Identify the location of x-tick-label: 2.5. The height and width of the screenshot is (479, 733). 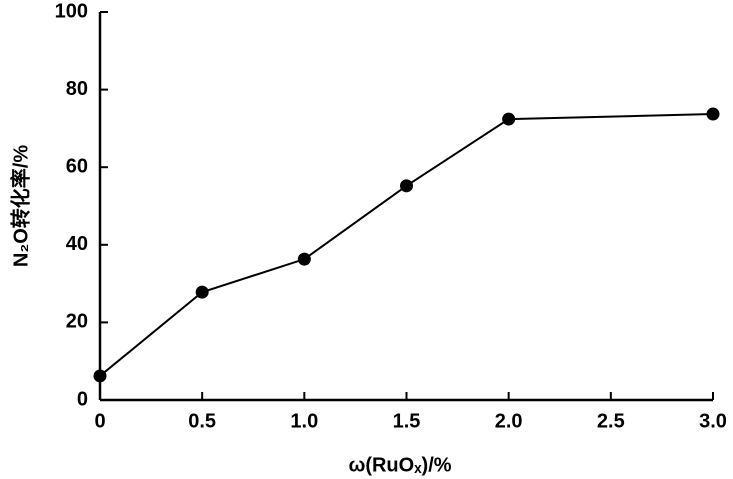
(611, 421).